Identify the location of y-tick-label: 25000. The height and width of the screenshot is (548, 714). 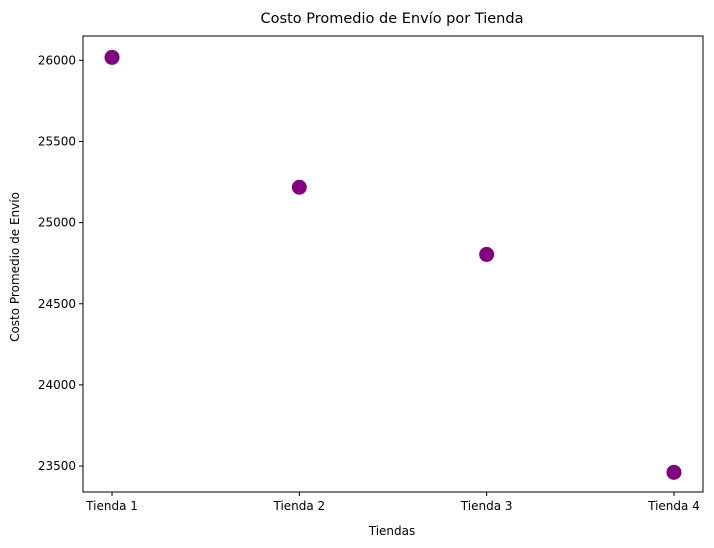
(57, 223).